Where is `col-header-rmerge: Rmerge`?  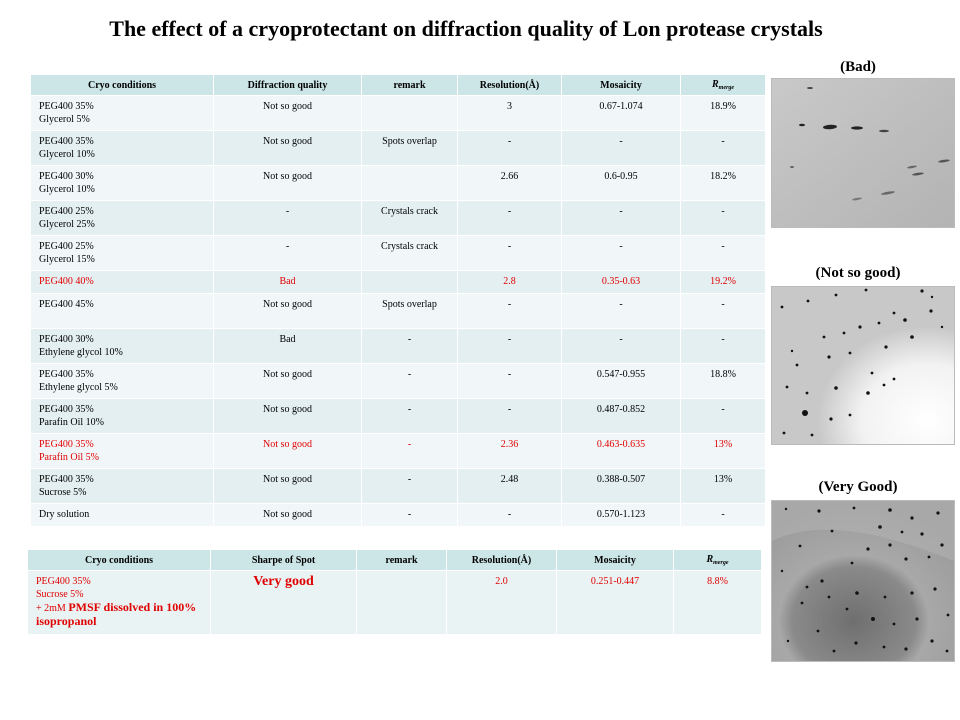
col-header-rmerge: Rmerge is located at coordinates (717, 560).